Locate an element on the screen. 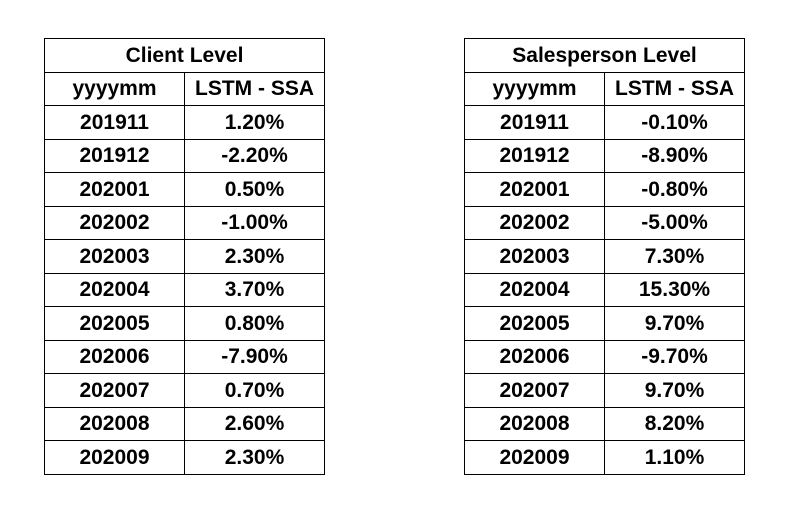 This screenshot has width=798, height=512. table-row: 202008 8.20% is located at coordinates (604, 423).